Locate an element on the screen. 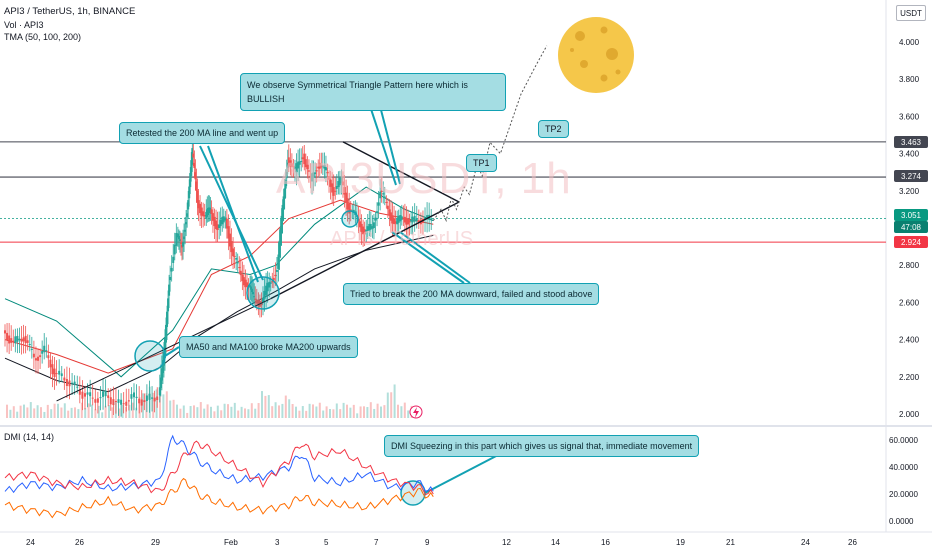  price-tag: 3.051 is located at coordinates (911, 215).